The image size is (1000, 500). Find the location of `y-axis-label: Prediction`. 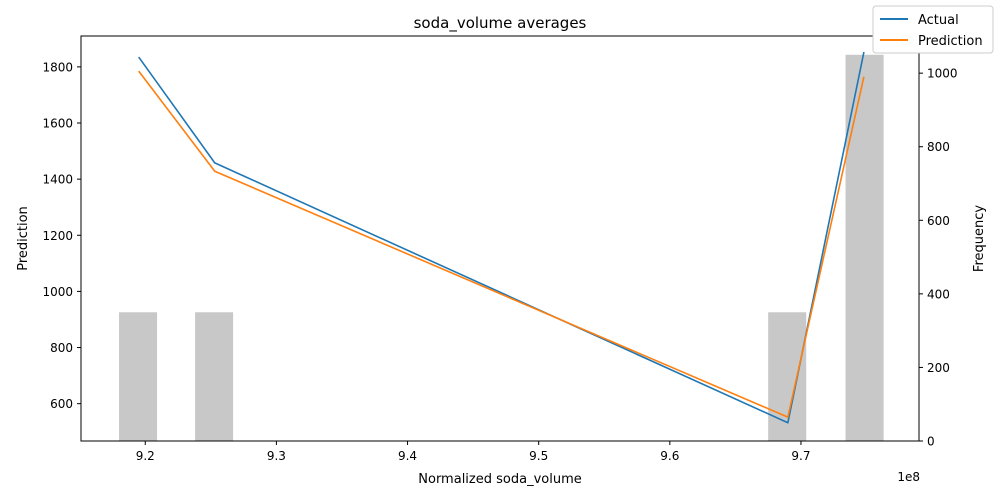

y-axis-label: Prediction is located at coordinates (23, 238).